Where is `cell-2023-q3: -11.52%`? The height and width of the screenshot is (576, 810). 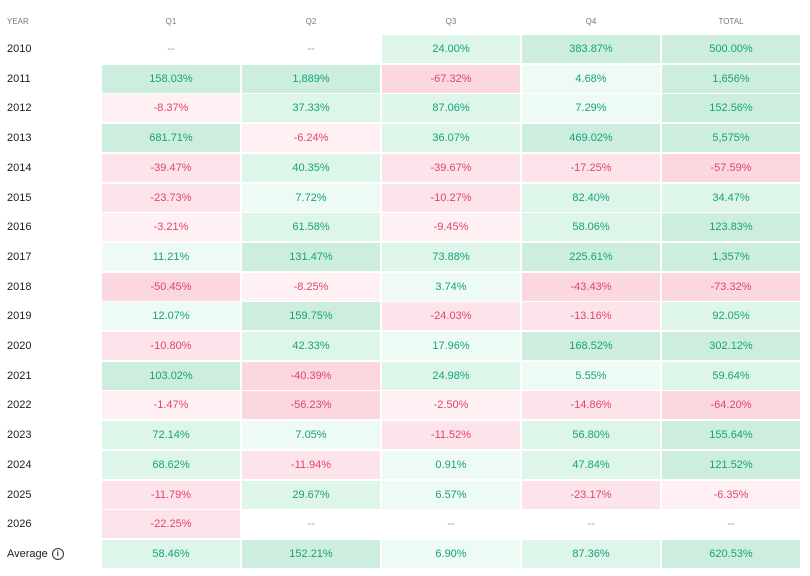 cell-2023-q3: -11.52% is located at coordinates (451, 435).